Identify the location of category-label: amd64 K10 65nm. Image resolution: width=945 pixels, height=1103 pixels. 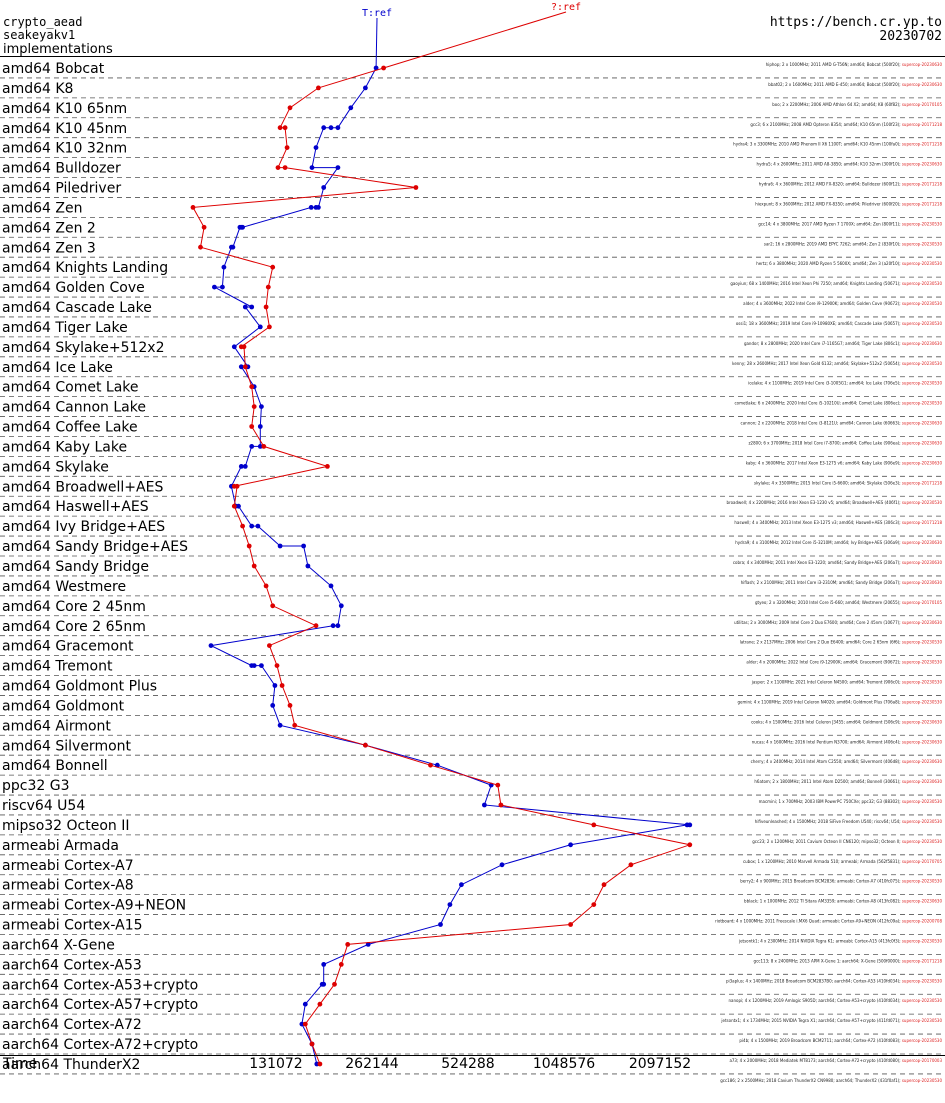
(64, 109).